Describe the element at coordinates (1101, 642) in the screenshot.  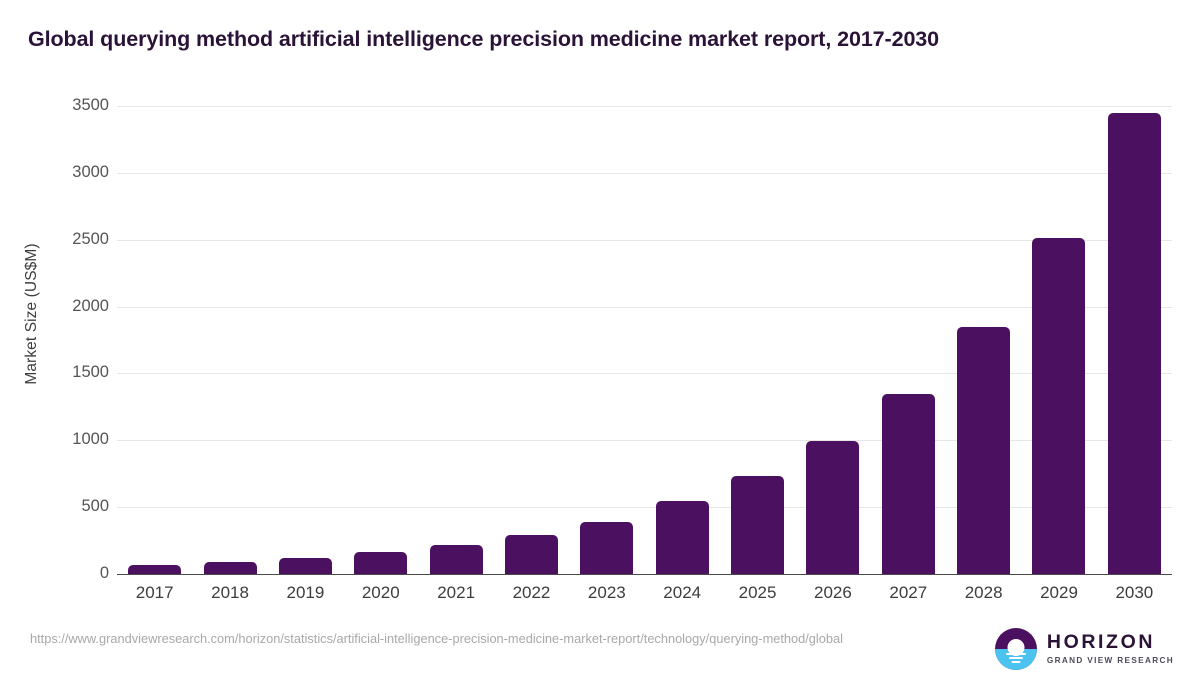
I see `logo-brand-name: HORIZON` at that location.